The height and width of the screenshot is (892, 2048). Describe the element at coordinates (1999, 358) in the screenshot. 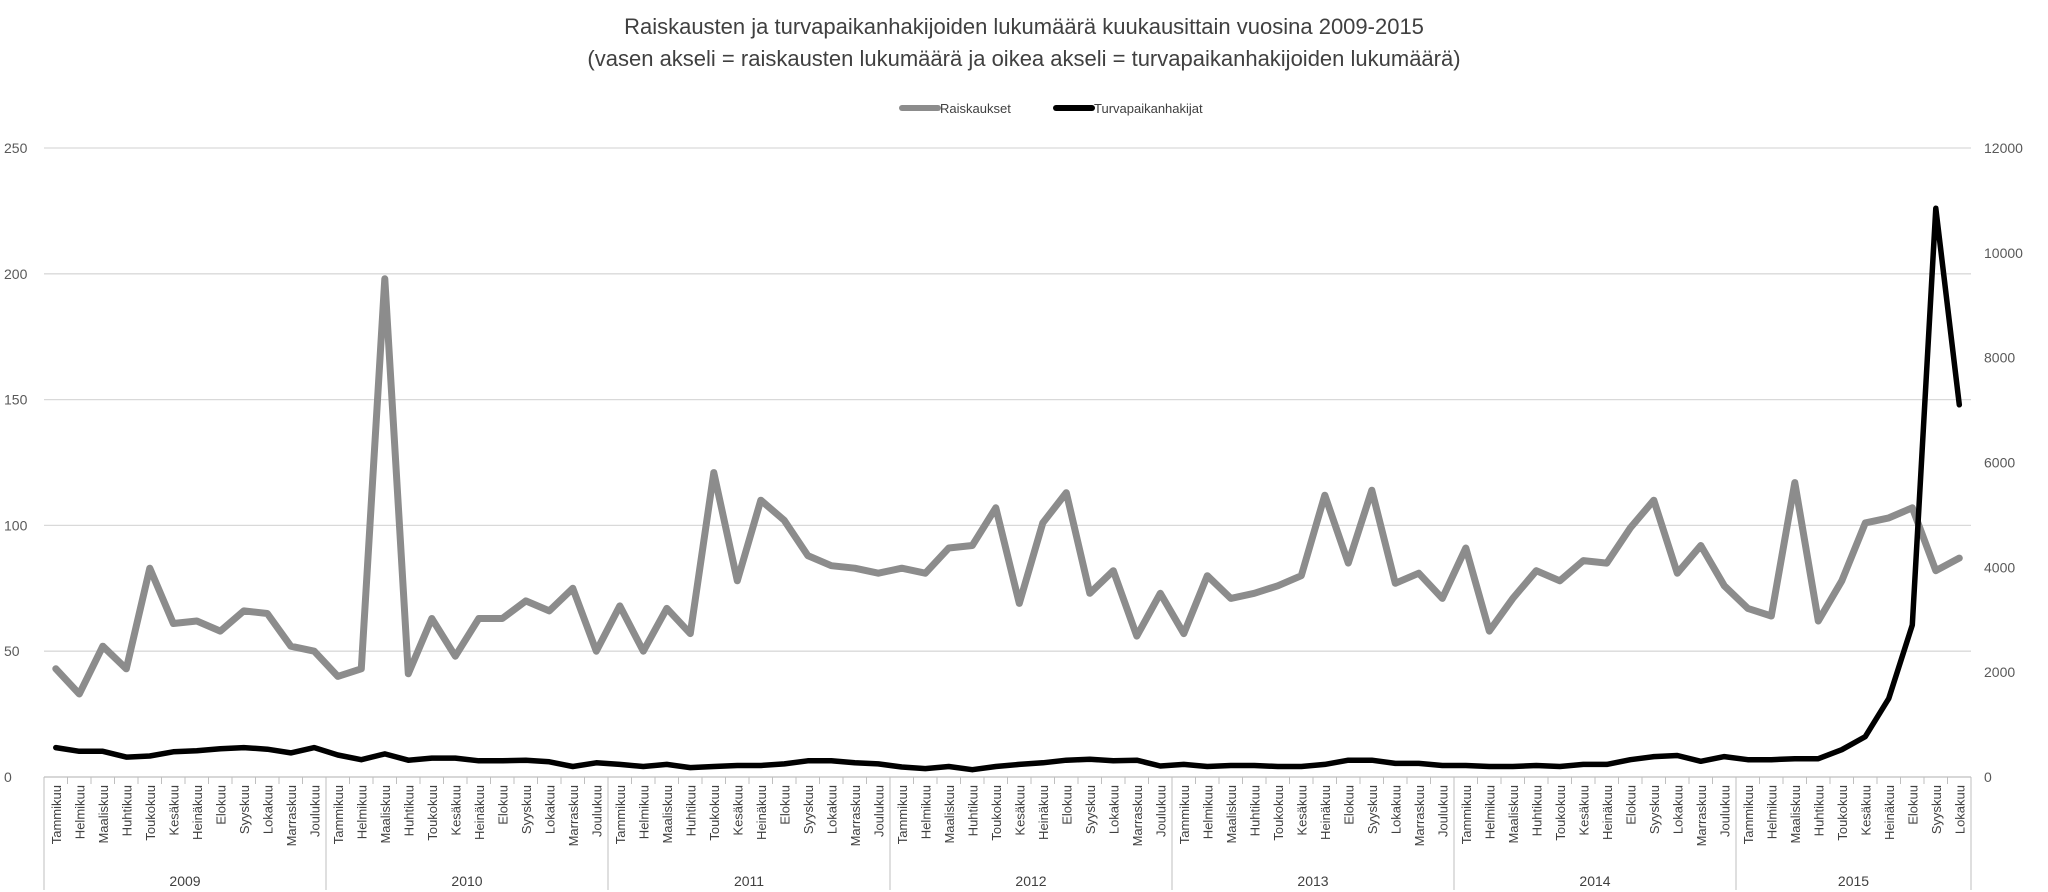

I see `y-right-tick-label: 8000` at that location.